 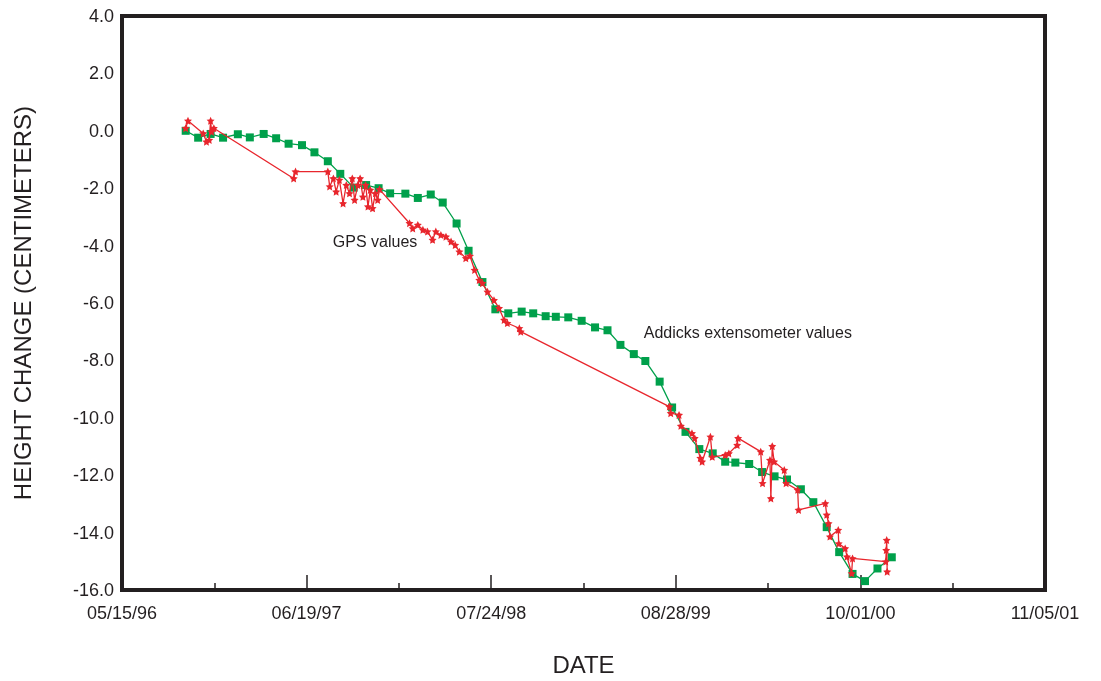 What do you see at coordinates (375, 241) in the screenshot?
I see `series-label: GPS values` at bounding box center [375, 241].